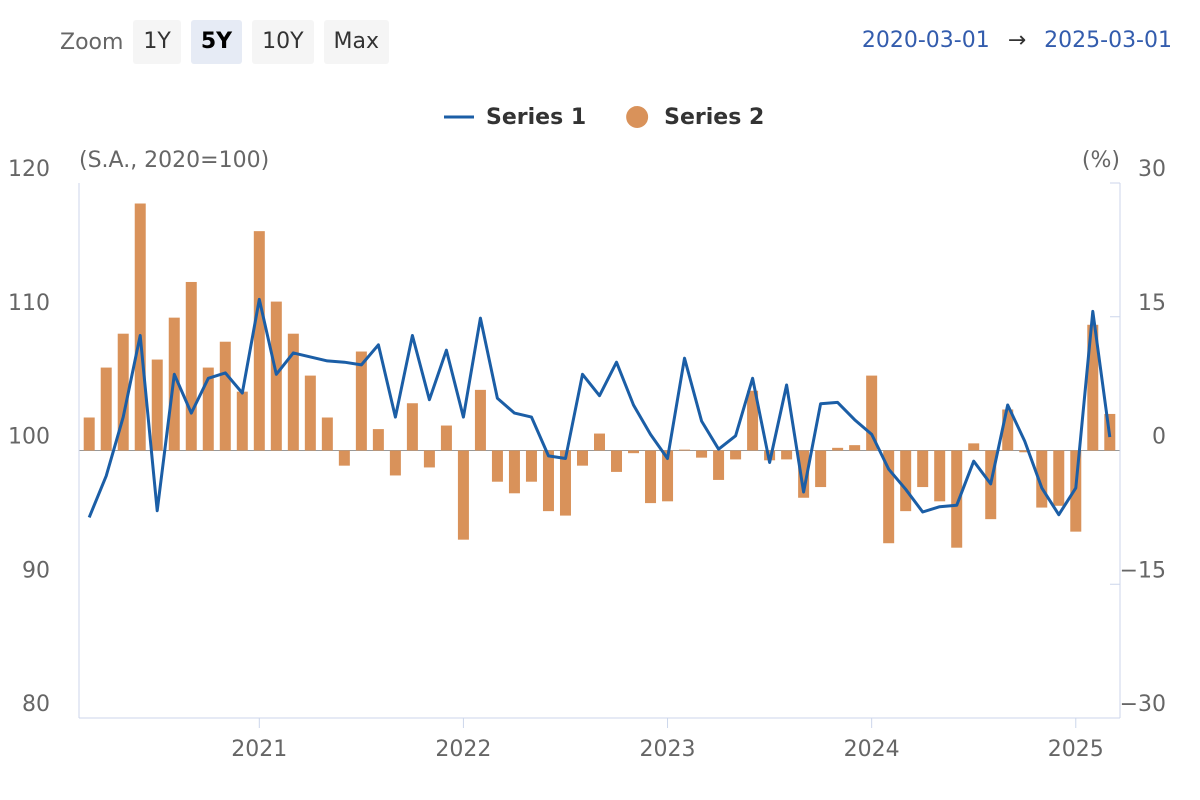  I want to click on x-tick-label: 2024, so click(872, 749).